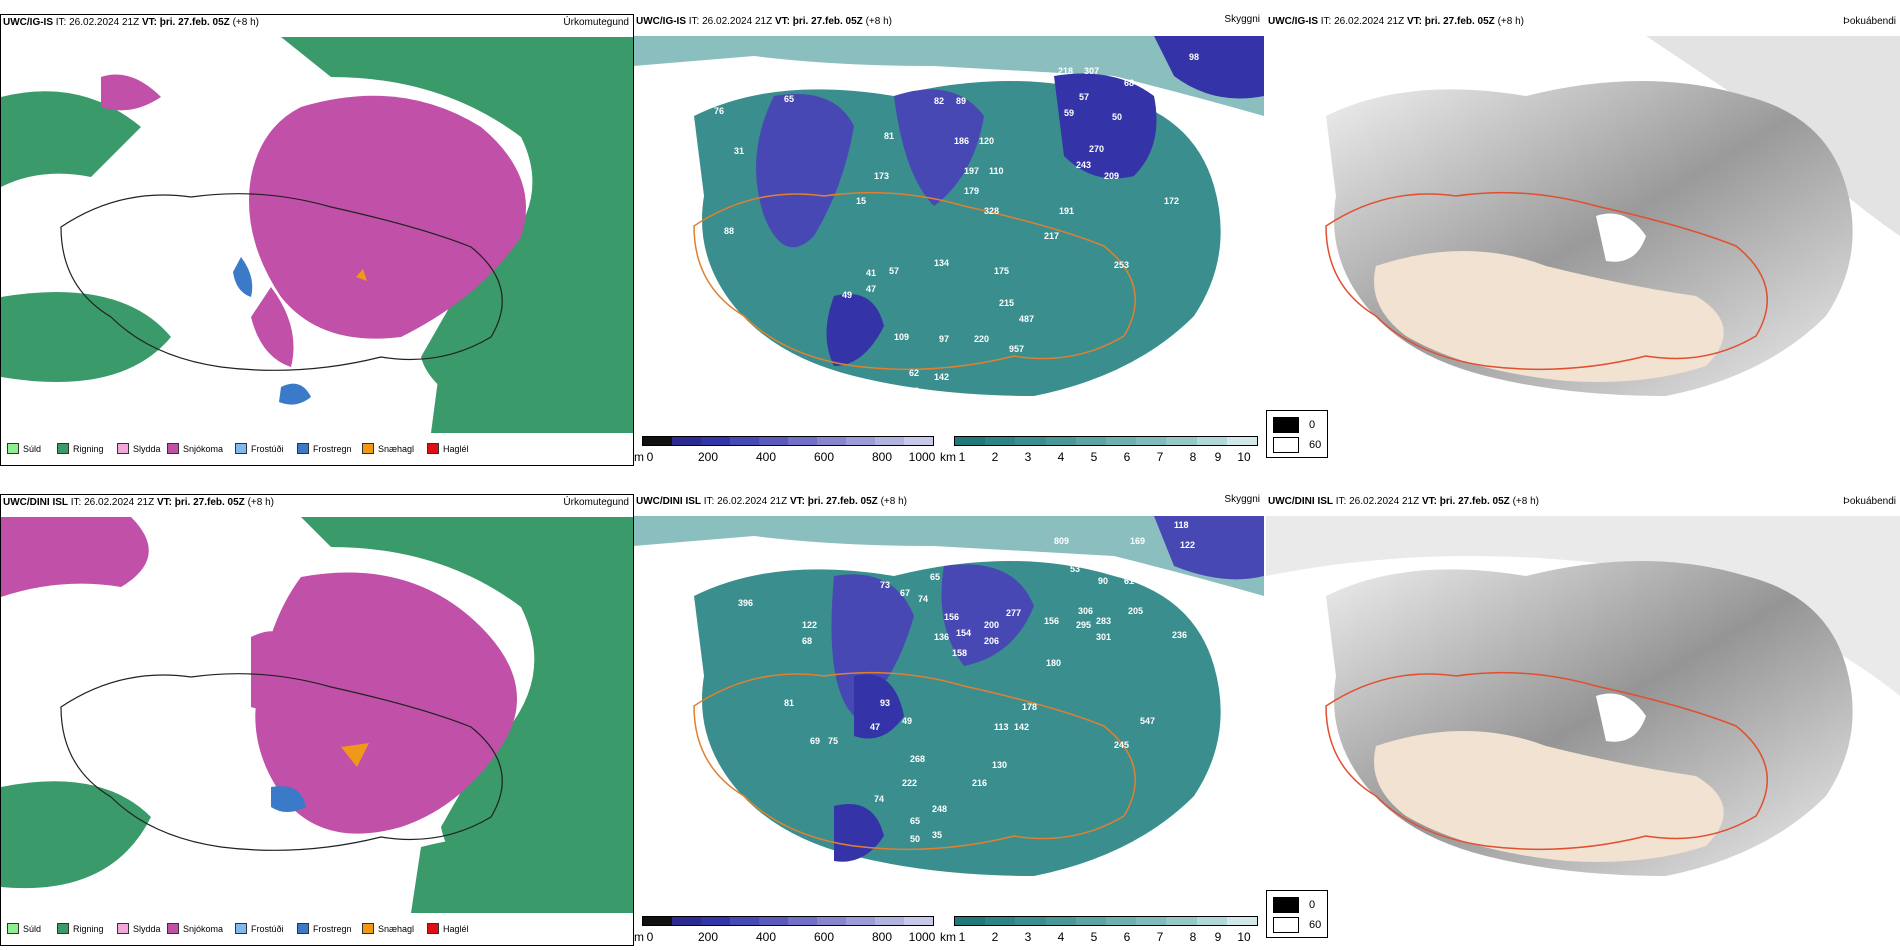 The width and height of the screenshot is (1900, 950). What do you see at coordinates (1103, 581) in the screenshot?
I see `vis-label: 90` at bounding box center [1103, 581].